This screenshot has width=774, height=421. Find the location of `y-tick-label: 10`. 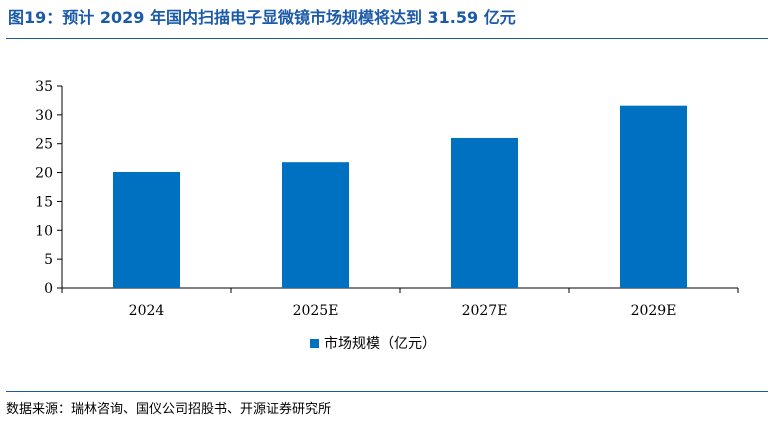

y-tick-label: 10 is located at coordinates (44, 231).